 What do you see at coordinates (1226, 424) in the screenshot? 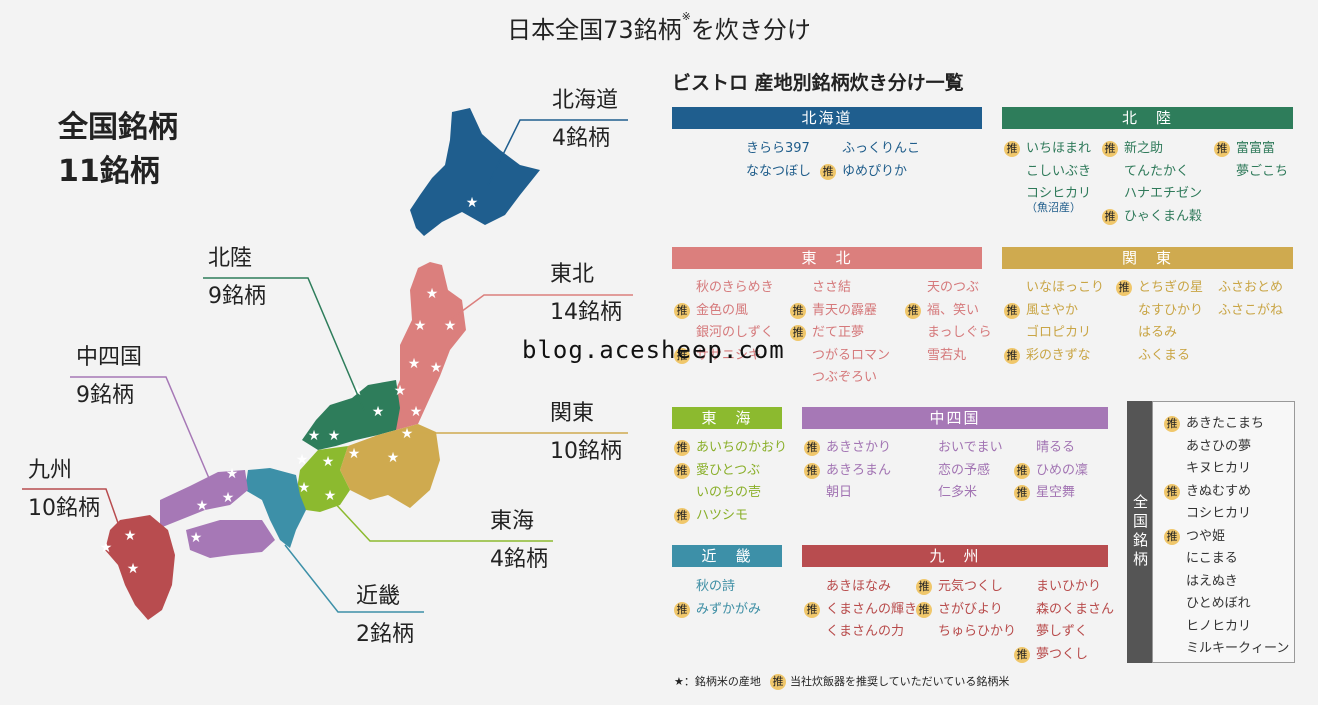
I see `brand-item: 推あきたこまち` at bounding box center [1226, 424].